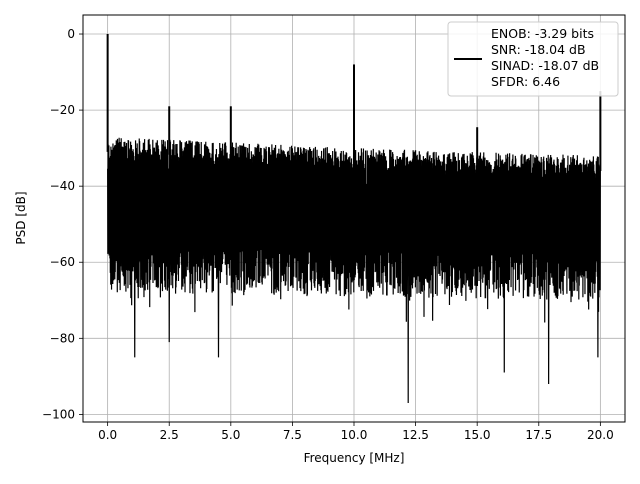 The image size is (640, 484). What do you see at coordinates (415, 435) in the screenshot?
I see `x-tick-label: 12.5` at bounding box center [415, 435].